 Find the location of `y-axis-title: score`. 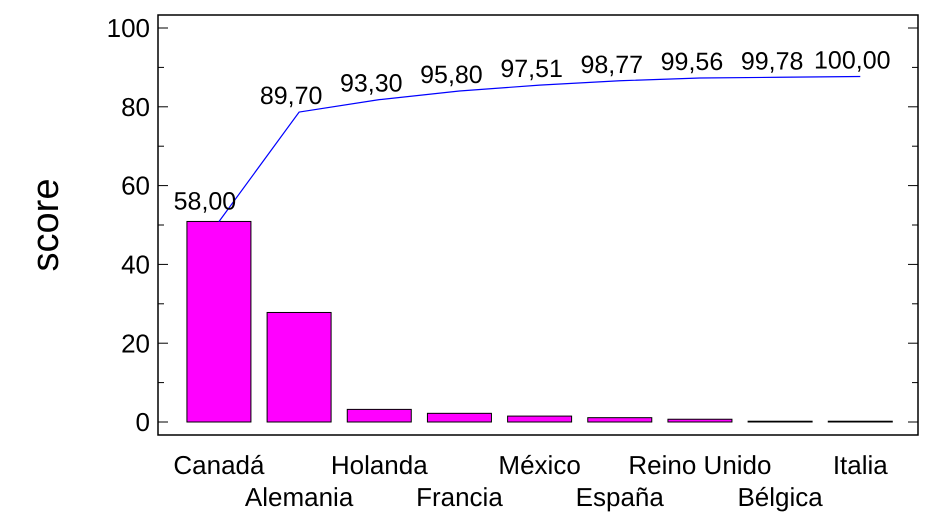

y-axis-title: score is located at coordinates (46, 225).